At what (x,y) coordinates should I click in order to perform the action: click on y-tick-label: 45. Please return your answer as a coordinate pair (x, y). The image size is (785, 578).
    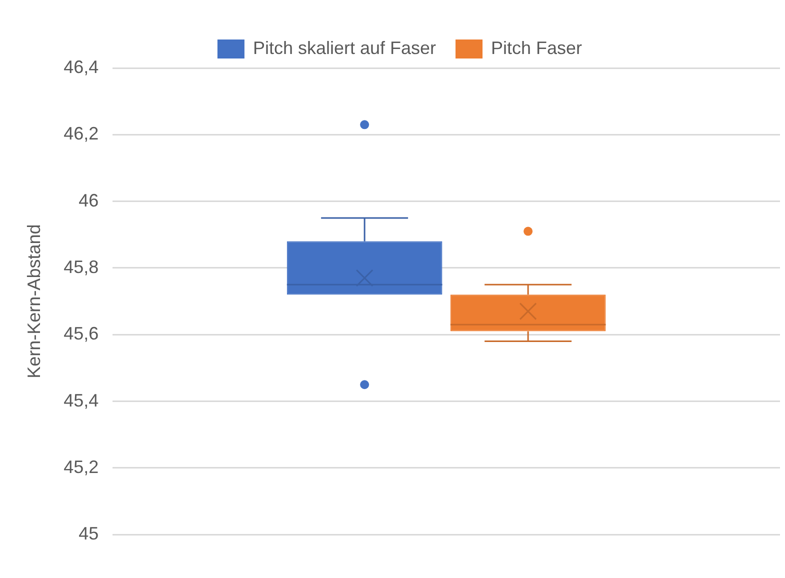
    Looking at the image, I should click on (88, 534).